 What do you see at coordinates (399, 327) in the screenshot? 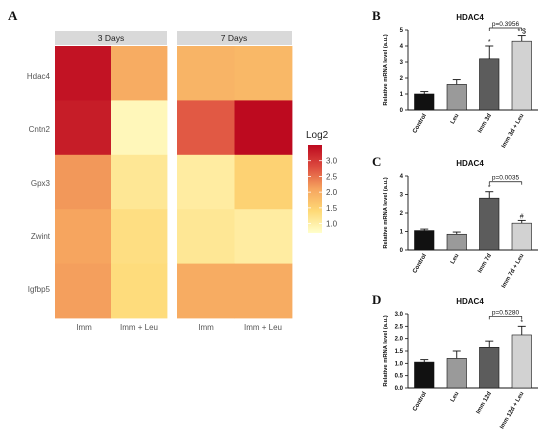
I see `y-tick-label: 2.5` at bounding box center [399, 327].